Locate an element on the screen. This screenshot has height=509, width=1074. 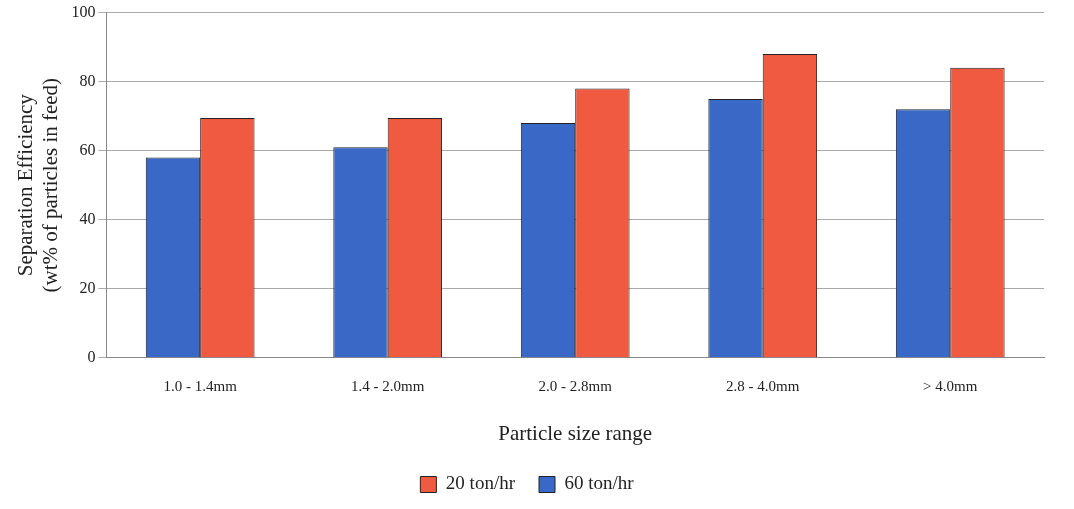
x-tick-label: > 4.0mm is located at coordinates (950, 385).